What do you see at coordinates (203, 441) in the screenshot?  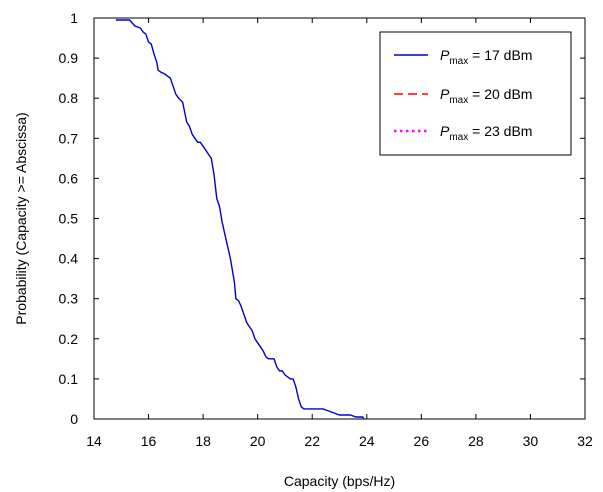 I see `x-tick-label: 18` at bounding box center [203, 441].